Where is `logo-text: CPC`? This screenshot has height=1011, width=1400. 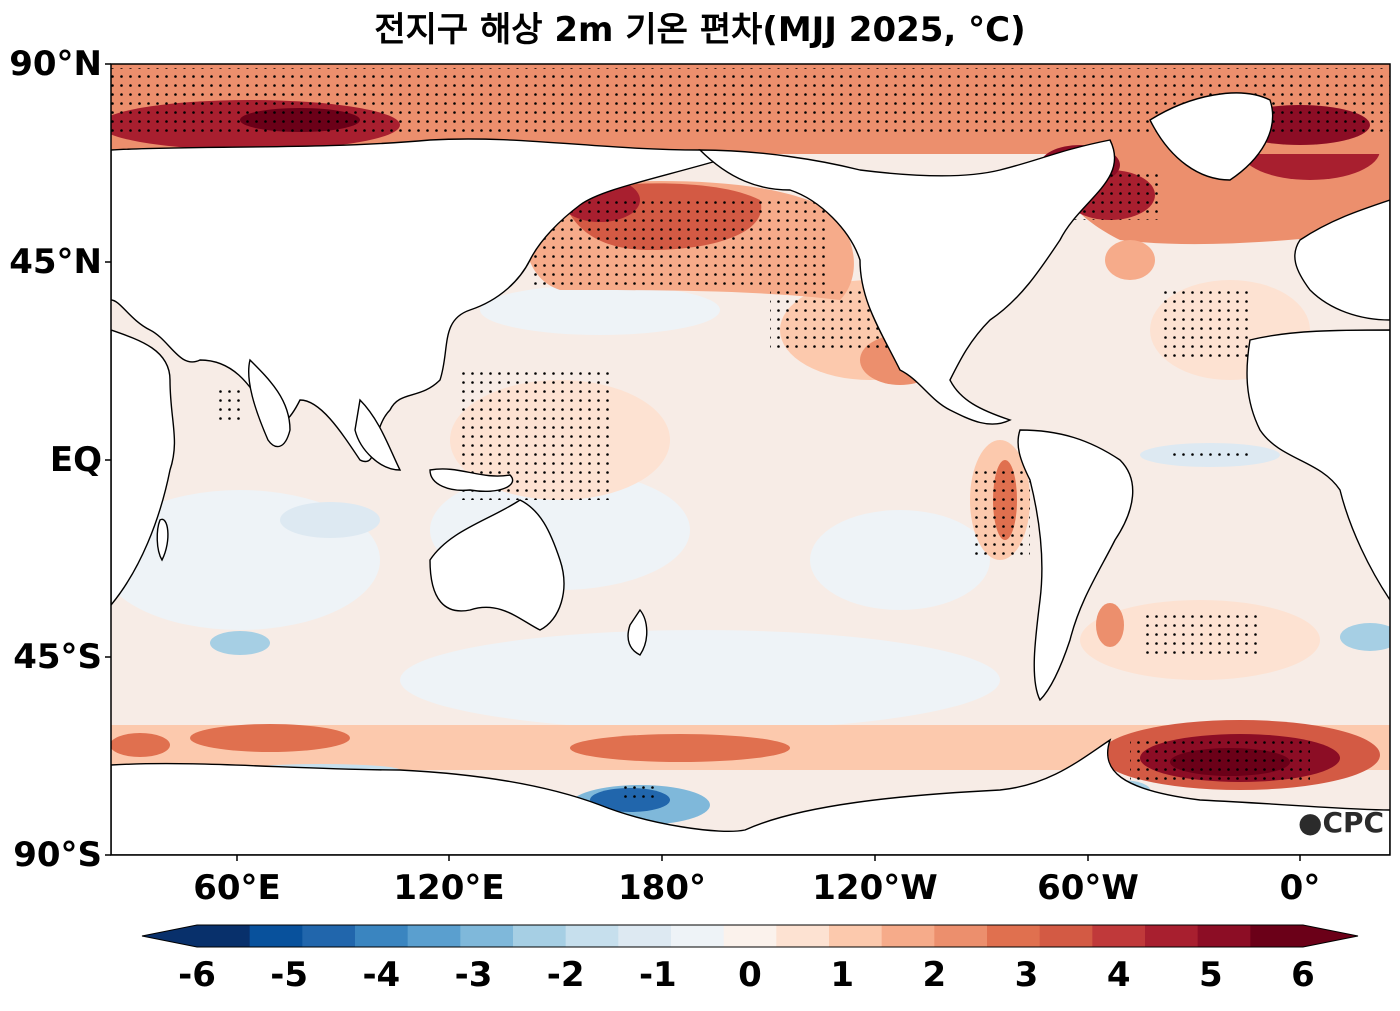
logo-text: CPC is located at coordinates (1353, 822).